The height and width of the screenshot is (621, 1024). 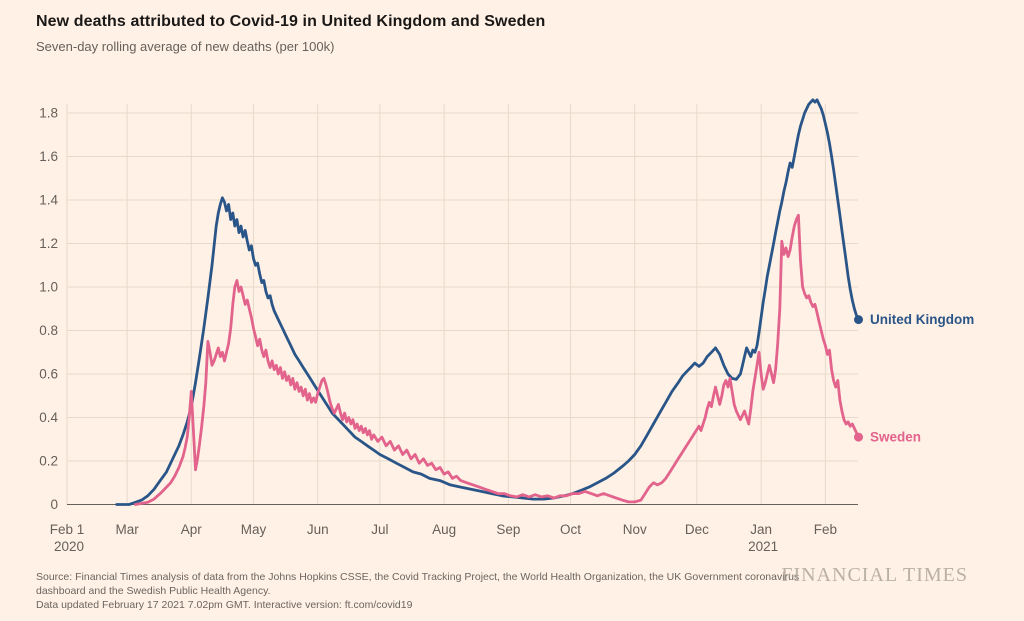 What do you see at coordinates (67, 529) in the screenshot?
I see `x-tick-label: Feb 1` at bounding box center [67, 529].